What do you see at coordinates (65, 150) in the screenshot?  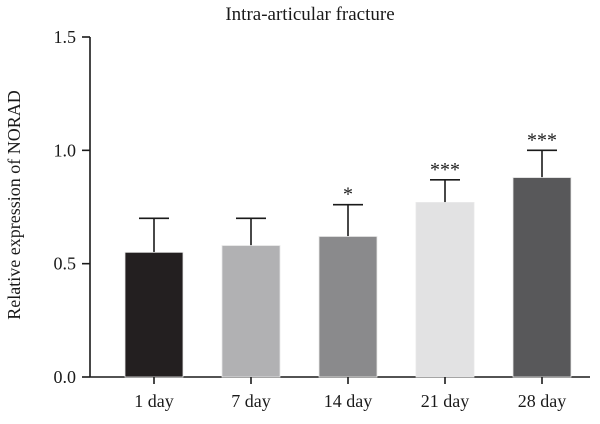 I see `y-tick-label: 1.0` at bounding box center [65, 150].